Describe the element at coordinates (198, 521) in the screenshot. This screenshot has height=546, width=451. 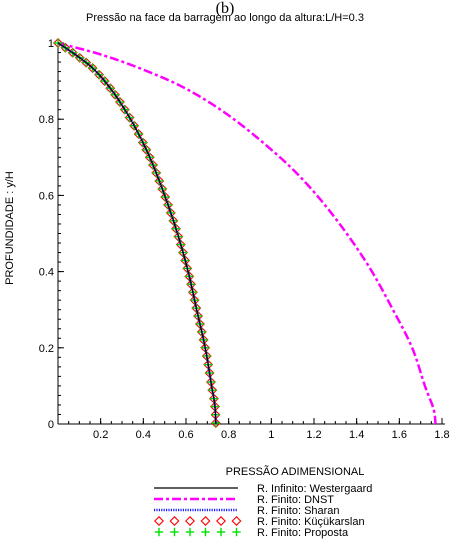
I see `legend-swatch-kucukarslan` at that location.